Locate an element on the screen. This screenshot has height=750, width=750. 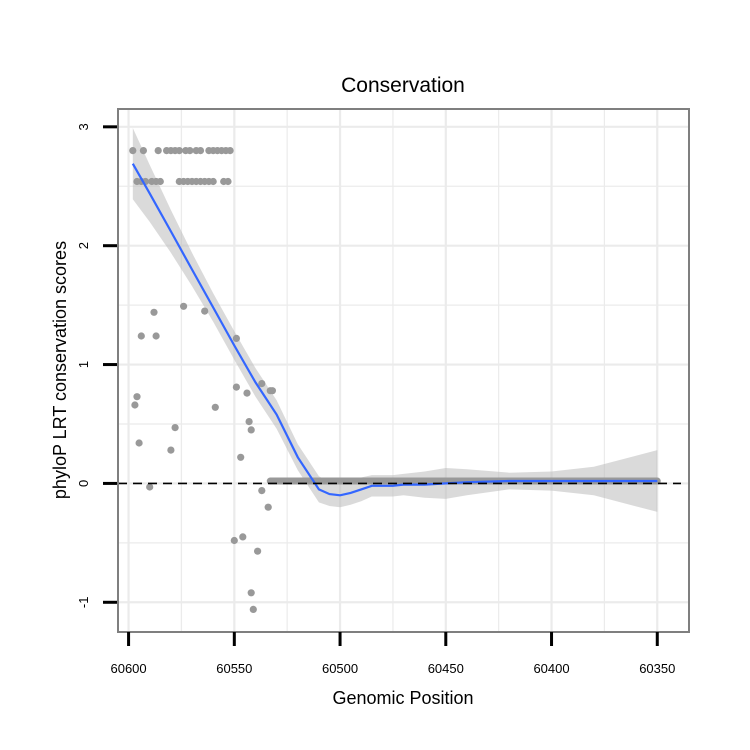
y-tick-label: 0 is located at coordinates (83, 483).